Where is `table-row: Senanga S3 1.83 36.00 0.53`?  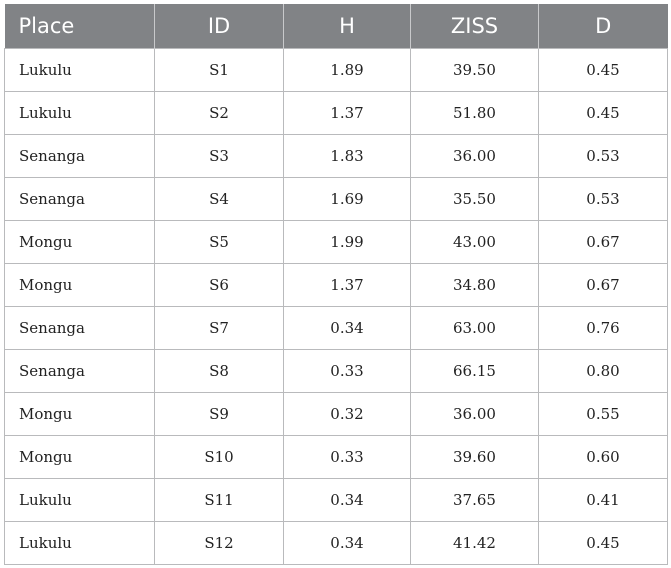 table-row: Senanga S3 1.83 36.00 0.53 is located at coordinates (336, 156).